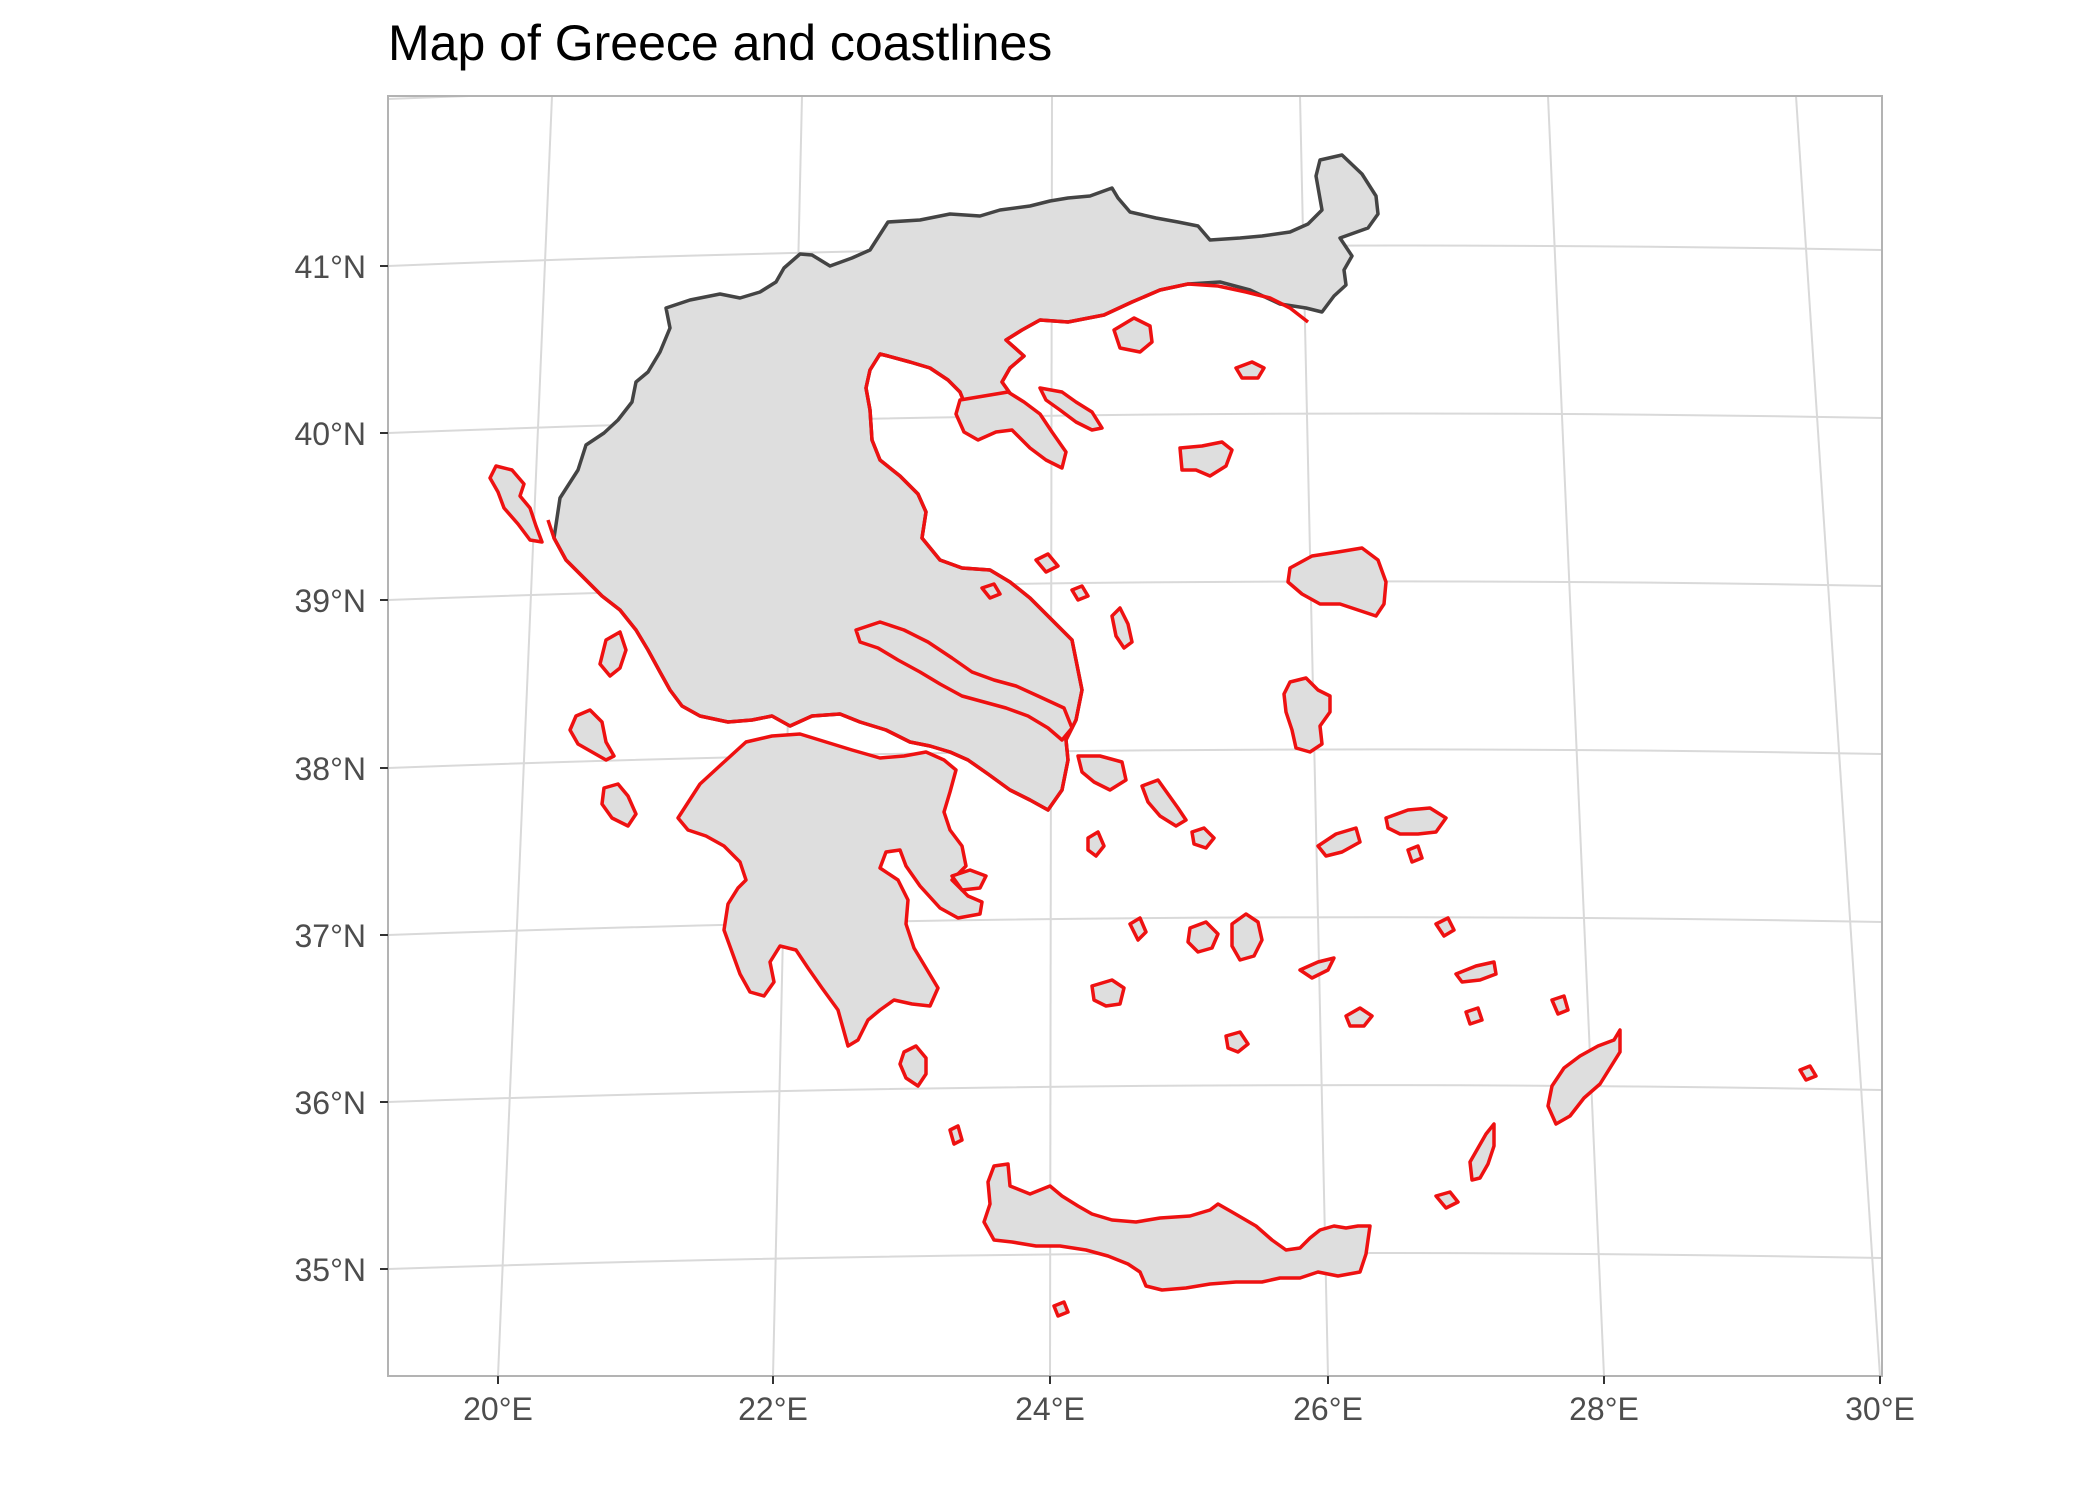 Image resolution: width=2100 pixels, height=1500 pixels. What do you see at coordinates (1164, 803) in the screenshot?
I see `andros` at bounding box center [1164, 803].